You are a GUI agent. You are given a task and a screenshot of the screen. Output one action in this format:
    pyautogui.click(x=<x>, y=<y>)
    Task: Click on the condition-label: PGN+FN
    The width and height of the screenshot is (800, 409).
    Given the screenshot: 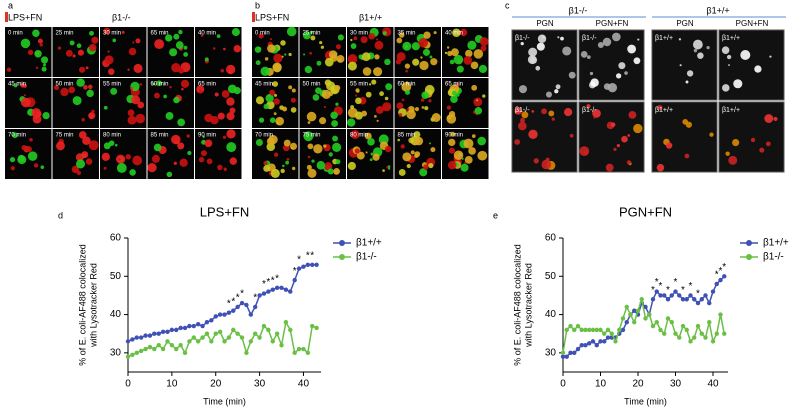 What is the action you would take?
    pyautogui.click(x=752, y=23)
    